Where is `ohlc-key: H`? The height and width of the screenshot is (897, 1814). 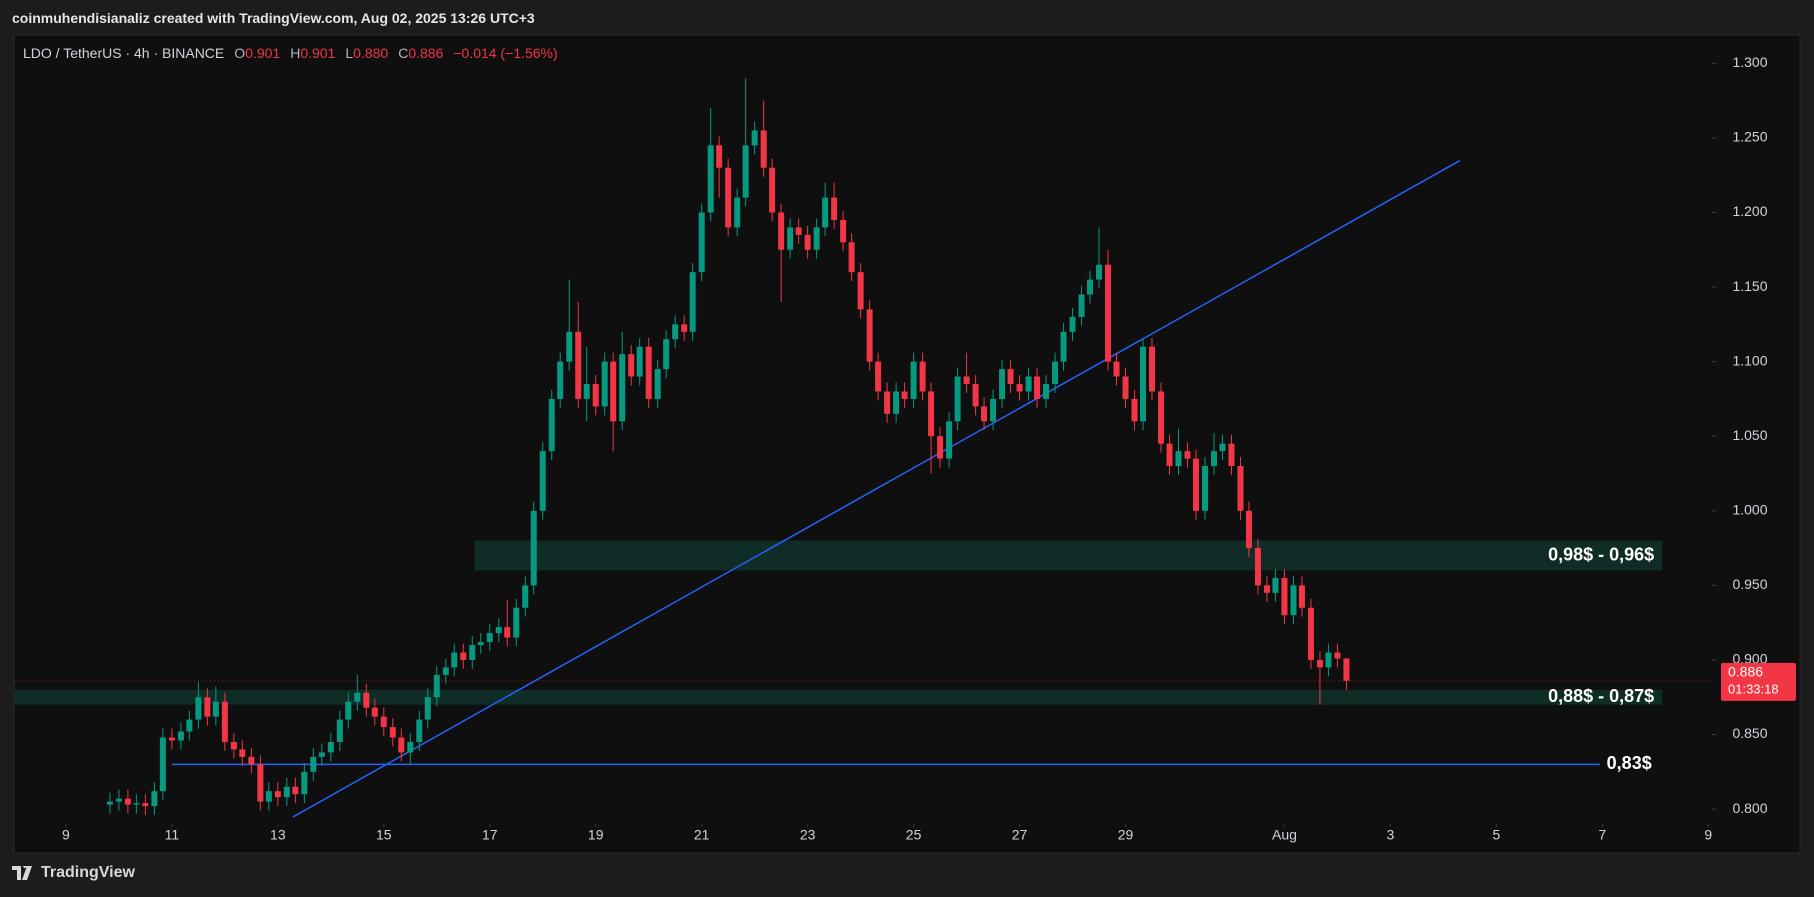 ohlc-key: H is located at coordinates (295, 53).